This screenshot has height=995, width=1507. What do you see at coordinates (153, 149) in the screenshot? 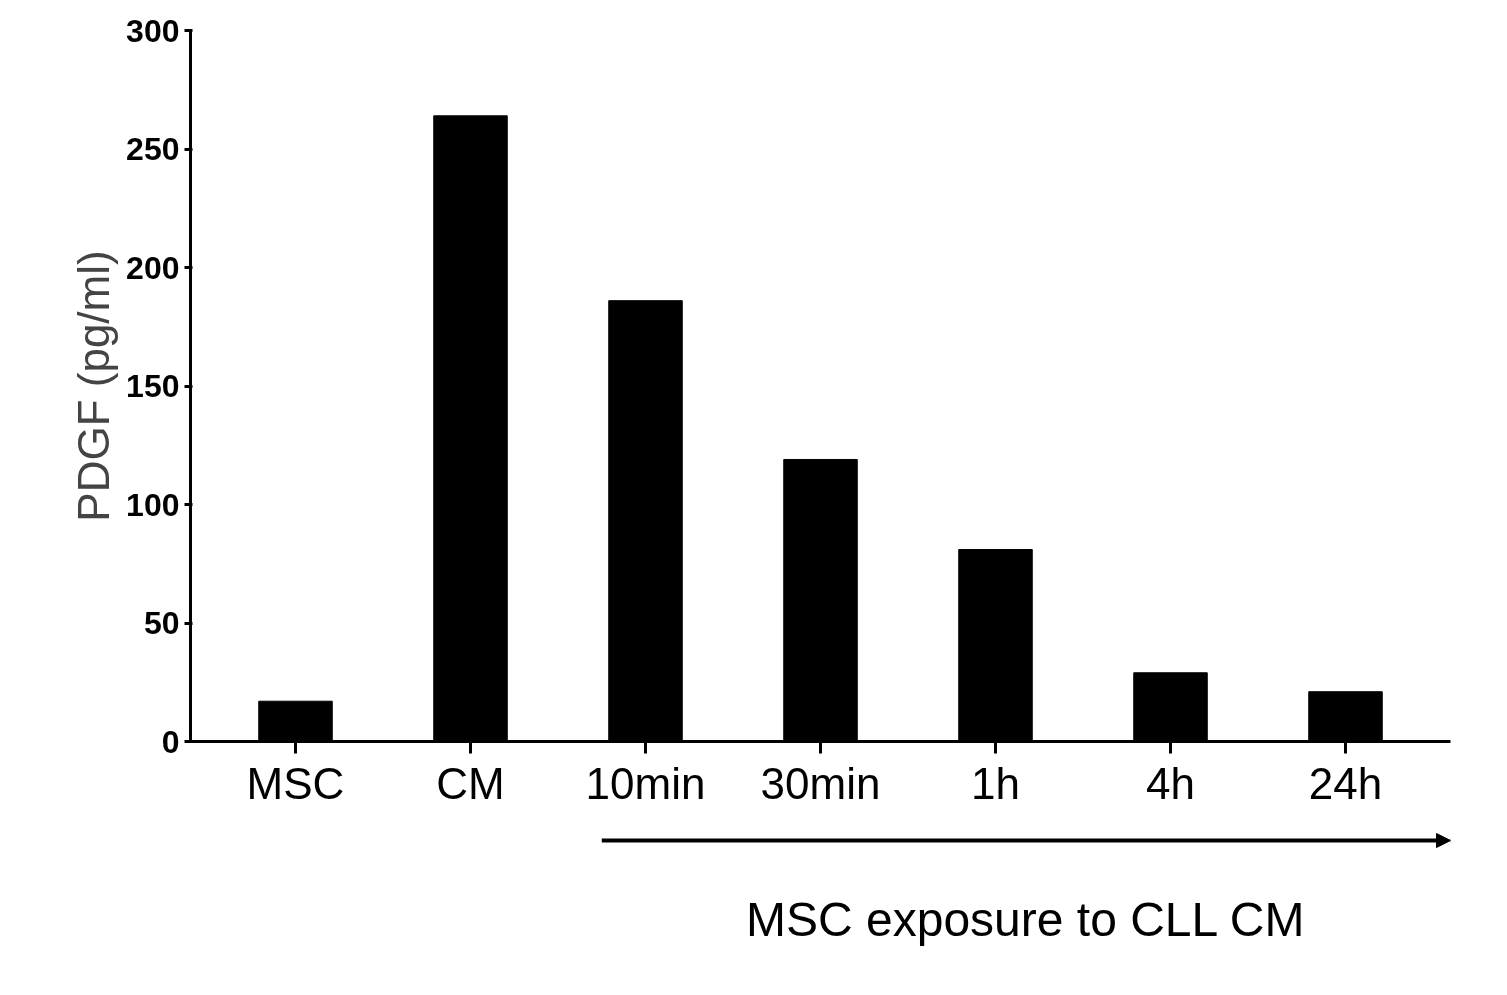
I see `y-tick-label: 250` at bounding box center [153, 149].